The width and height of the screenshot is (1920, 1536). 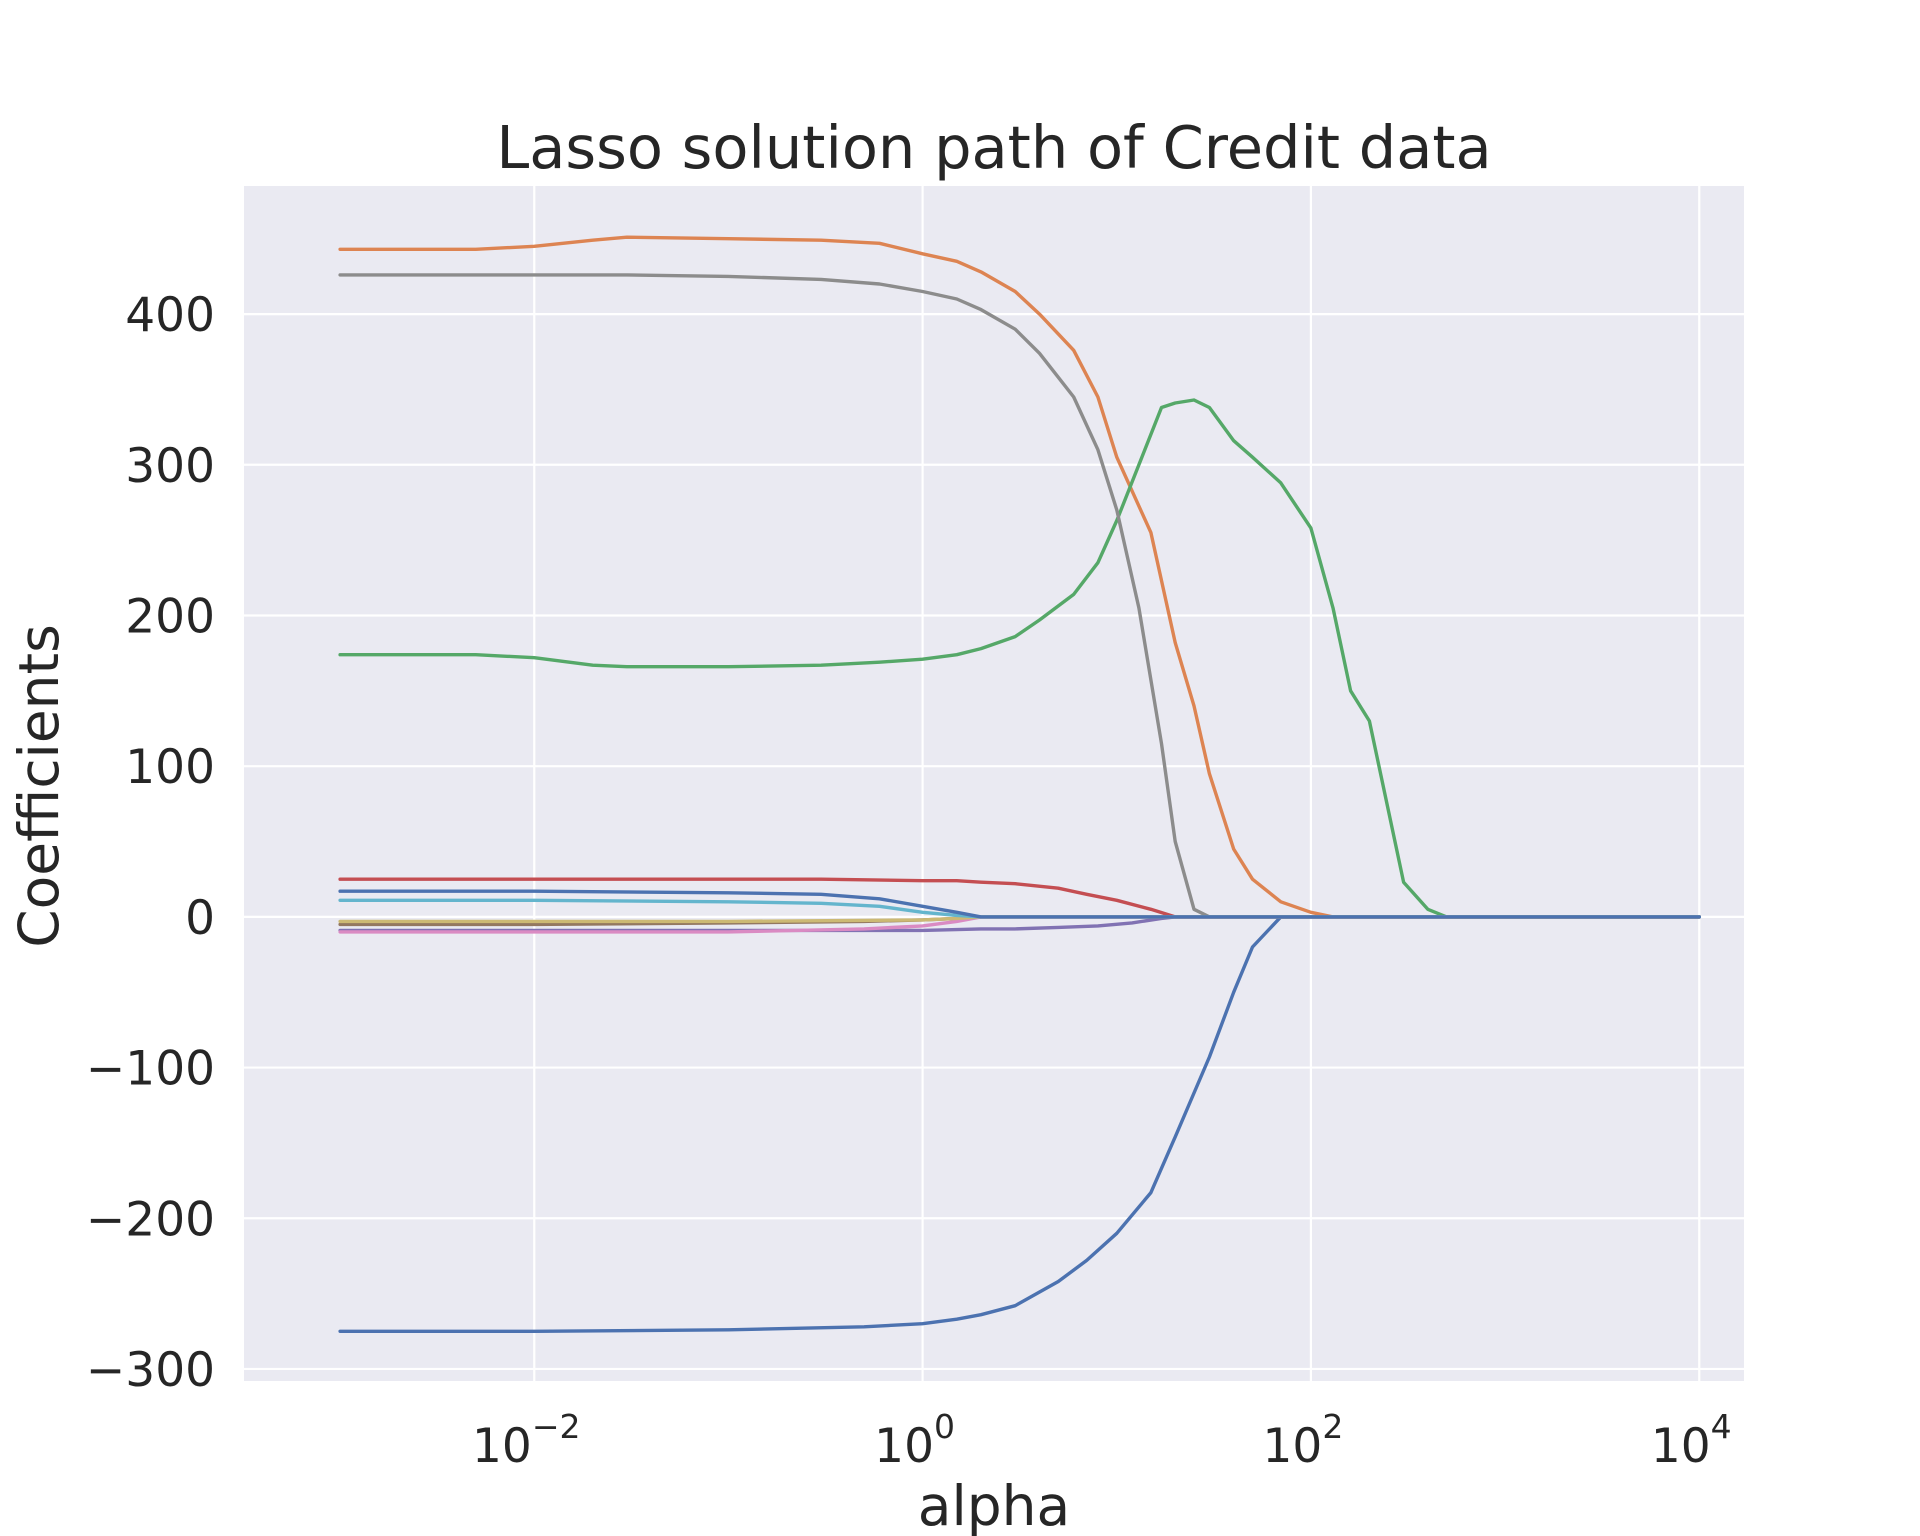 I want to click on x-tick-label: 10⁰, so click(x=914, y=1440).